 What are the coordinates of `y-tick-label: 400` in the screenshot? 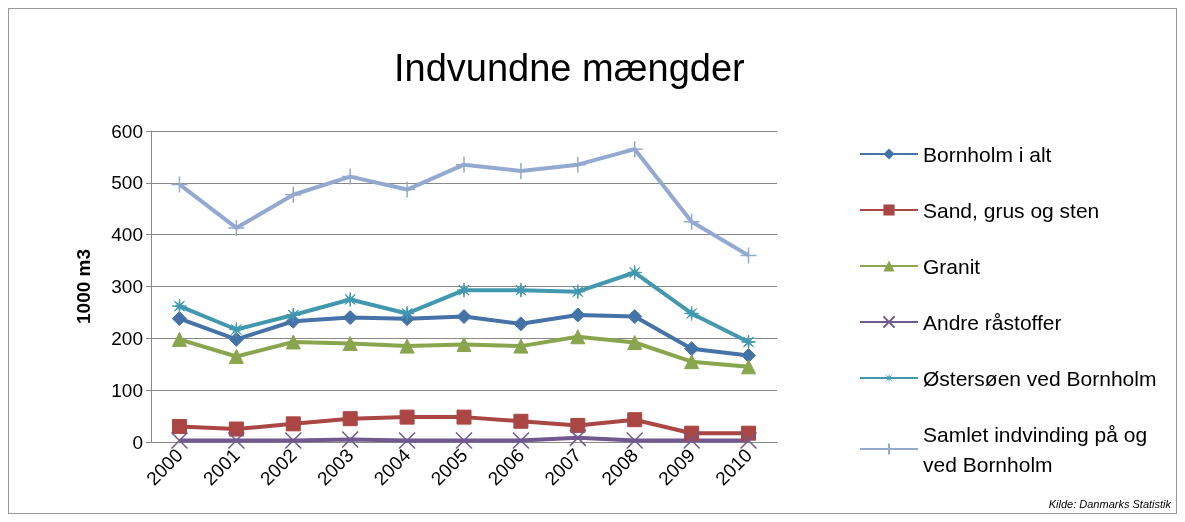 It's located at (127, 235).